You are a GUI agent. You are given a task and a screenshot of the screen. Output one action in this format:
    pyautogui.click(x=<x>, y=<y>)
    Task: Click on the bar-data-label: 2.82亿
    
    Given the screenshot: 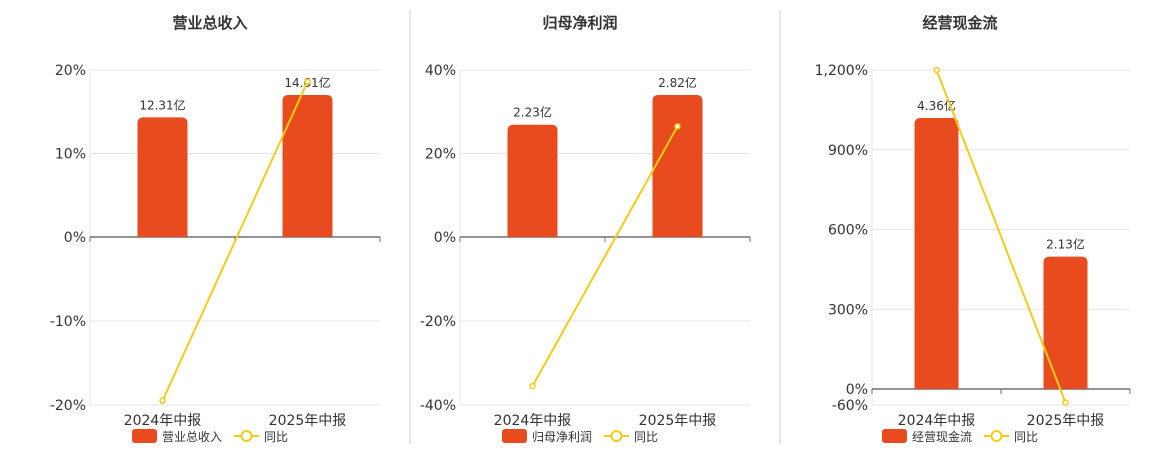 What is the action you would take?
    pyautogui.click(x=677, y=82)
    